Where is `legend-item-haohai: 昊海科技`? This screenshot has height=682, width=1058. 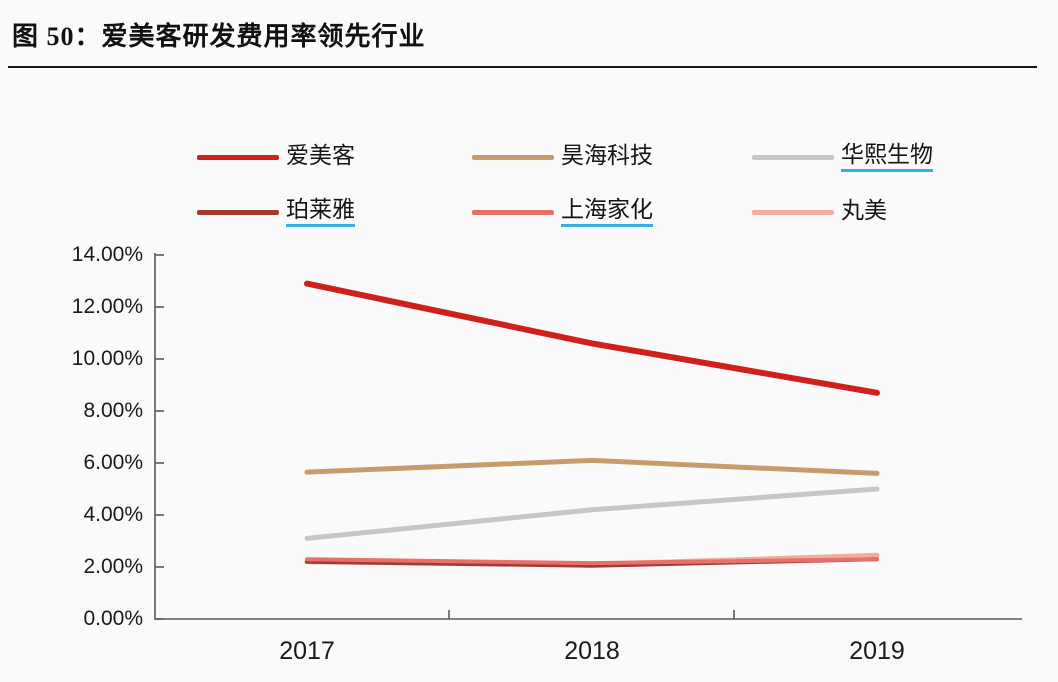
legend-item-haohai: 昊海科技 is located at coordinates (562, 157).